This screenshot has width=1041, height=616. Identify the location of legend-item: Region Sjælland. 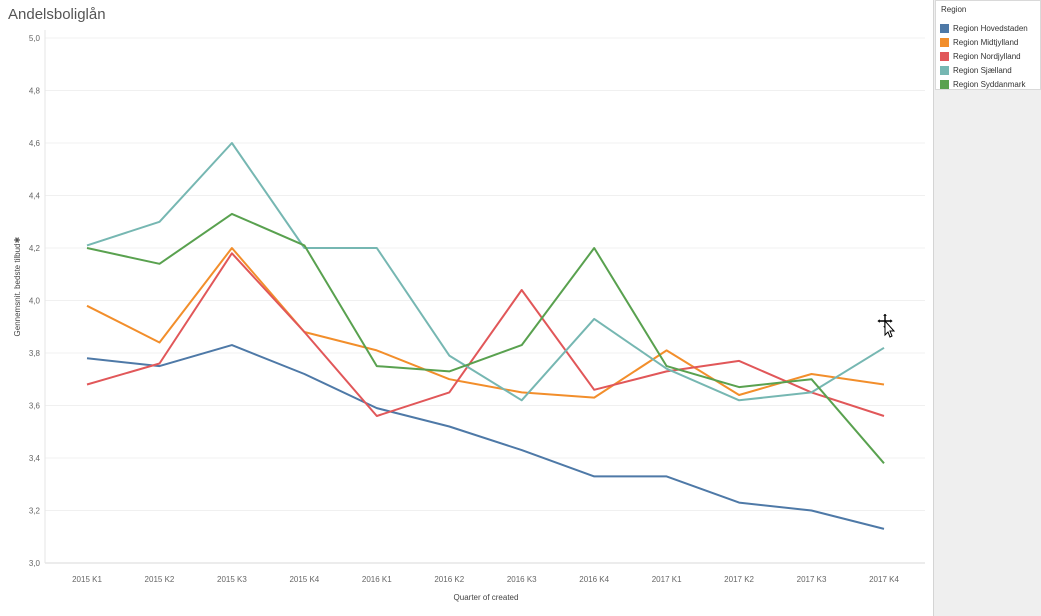
(976, 70).